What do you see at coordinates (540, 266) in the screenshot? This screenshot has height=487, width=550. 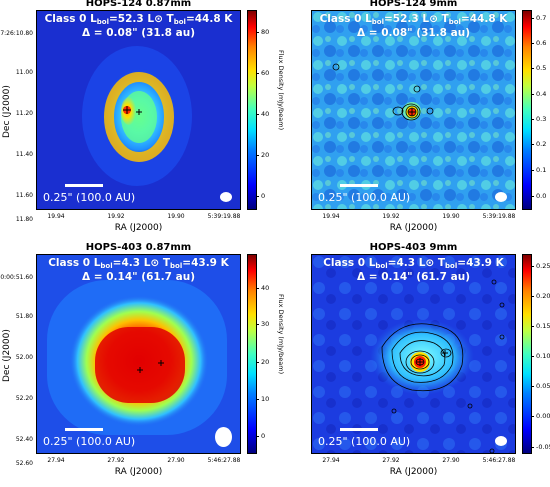 I see `colorbar-tick-label: 0.25` at bounding box center [540, 266].